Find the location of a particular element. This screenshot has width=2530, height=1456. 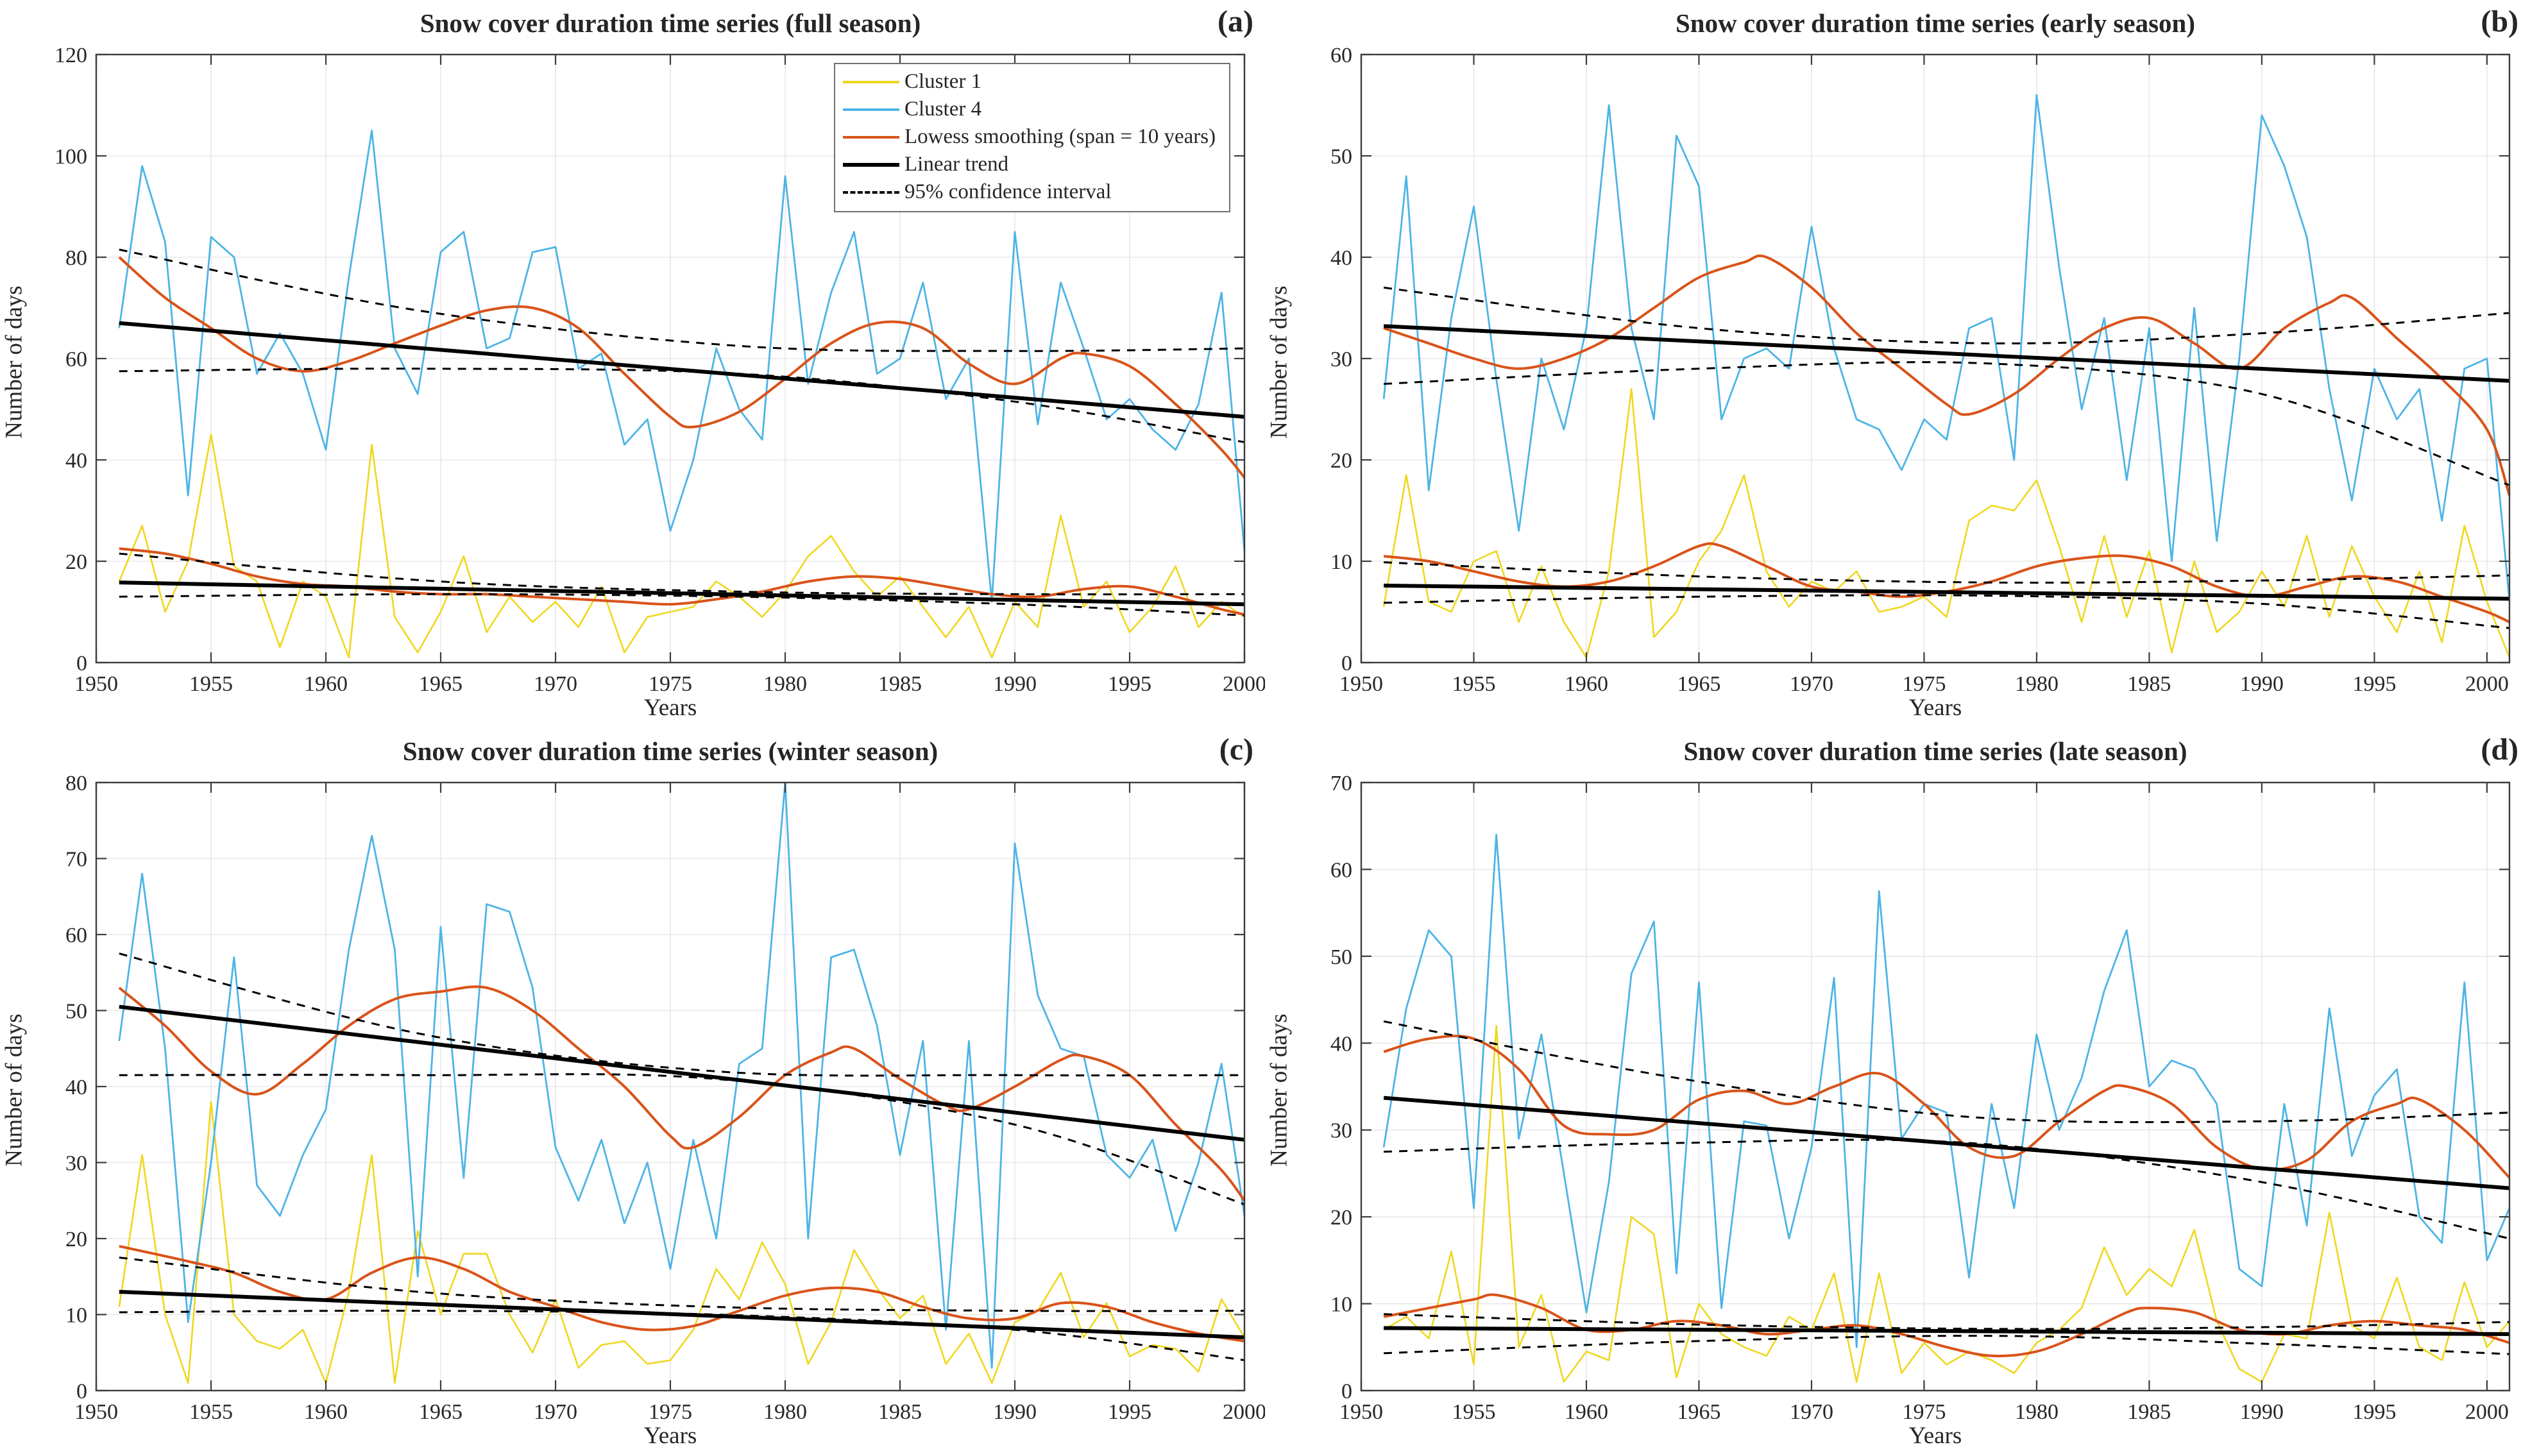

svg-text: 120 is located at coordinates (71, 56).